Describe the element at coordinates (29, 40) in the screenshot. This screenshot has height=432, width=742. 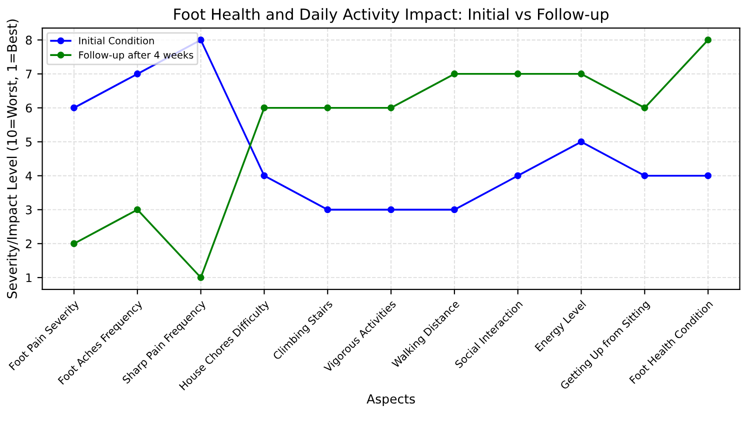
I see `y-tick-label: 8` at that location.